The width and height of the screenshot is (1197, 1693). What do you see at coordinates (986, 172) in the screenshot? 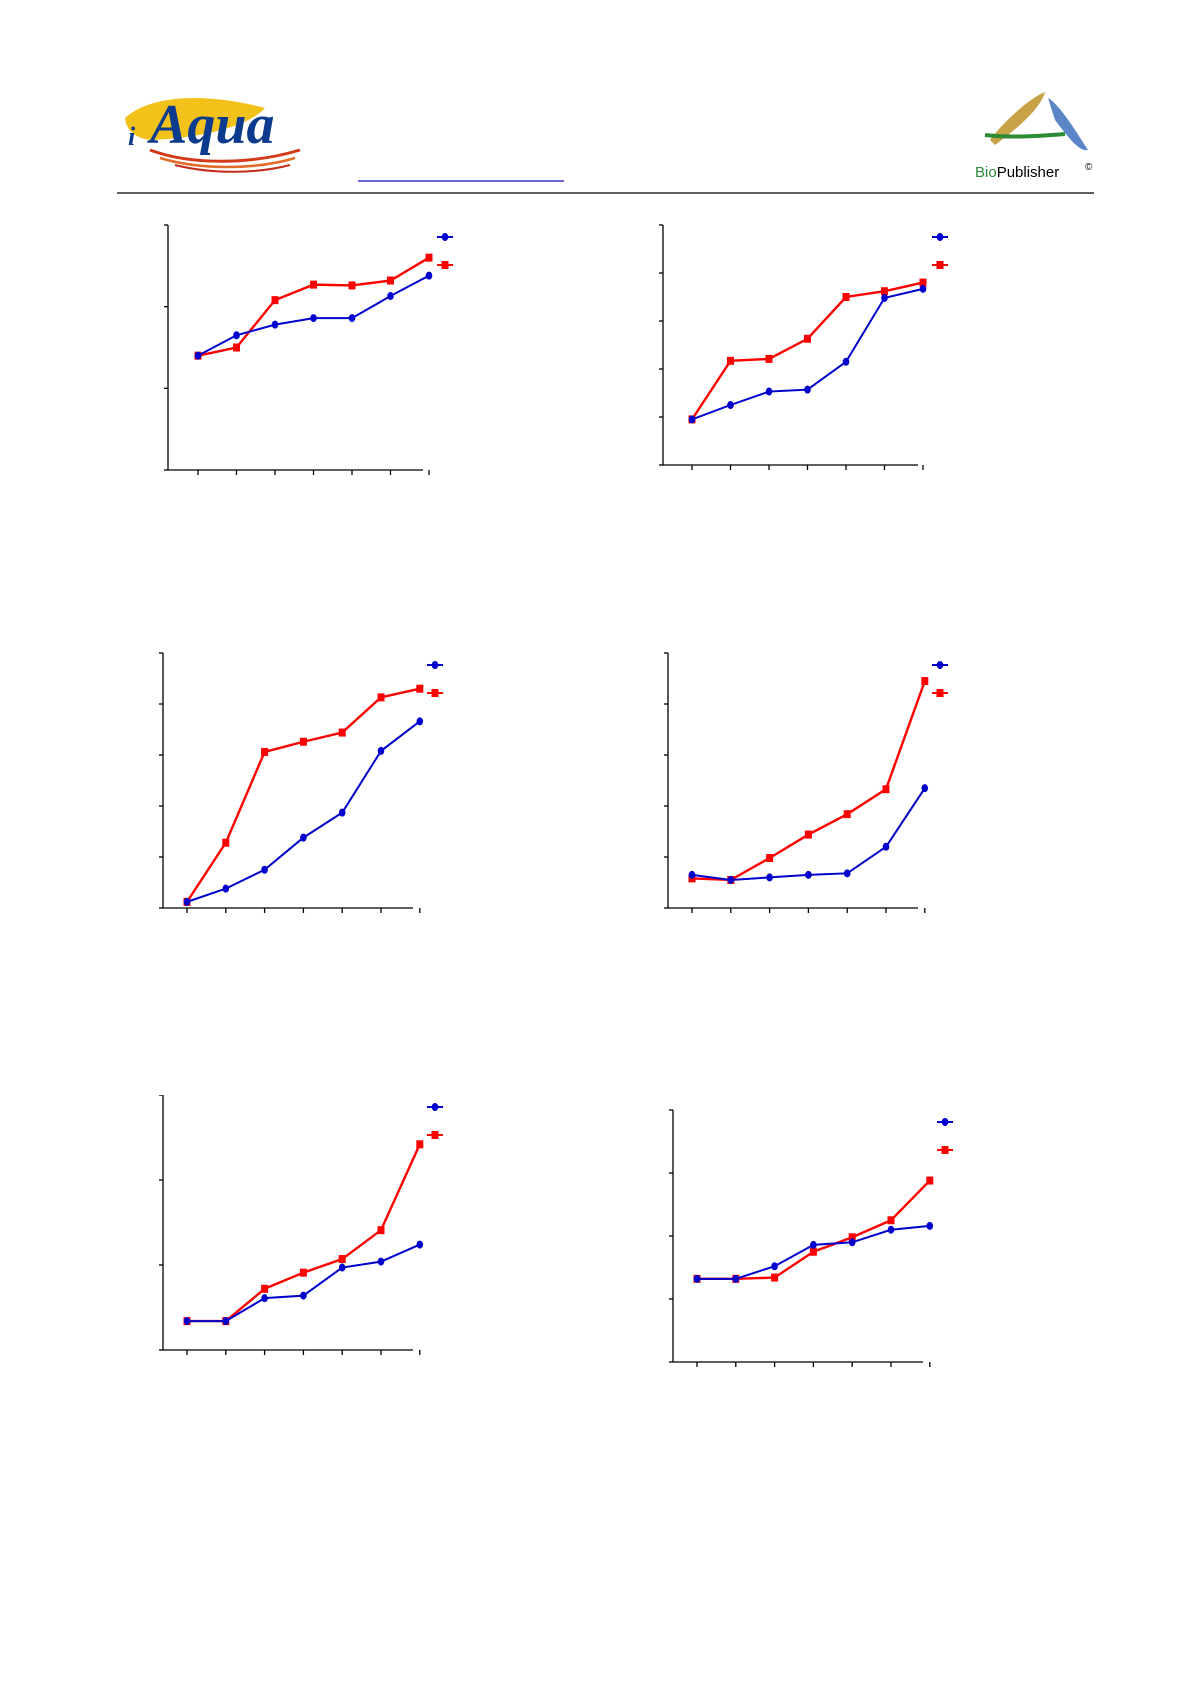
I see `bio-text: Bio` at bounding box center [986, 172].